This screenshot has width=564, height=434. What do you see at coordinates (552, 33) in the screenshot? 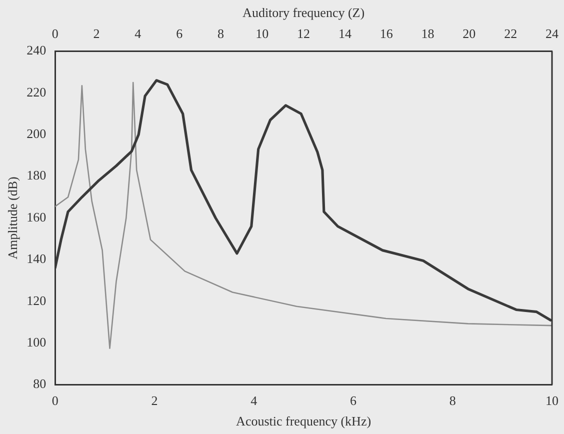
I see `x2-tick-label: 24` at bounding box center [552, 33].